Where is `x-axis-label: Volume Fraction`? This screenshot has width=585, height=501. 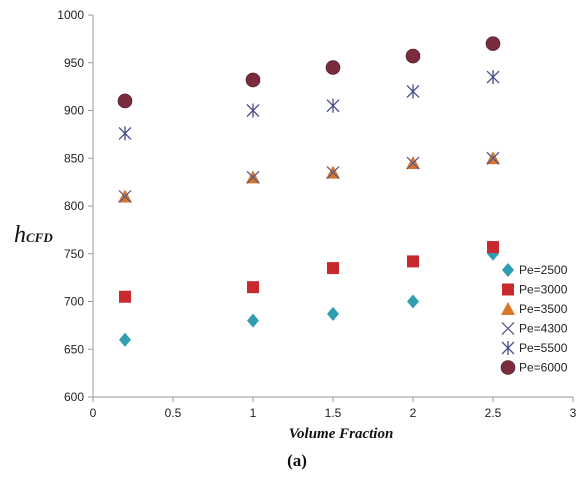
x-axis-label: Volume Fraction is located at coordinates (341, 434).